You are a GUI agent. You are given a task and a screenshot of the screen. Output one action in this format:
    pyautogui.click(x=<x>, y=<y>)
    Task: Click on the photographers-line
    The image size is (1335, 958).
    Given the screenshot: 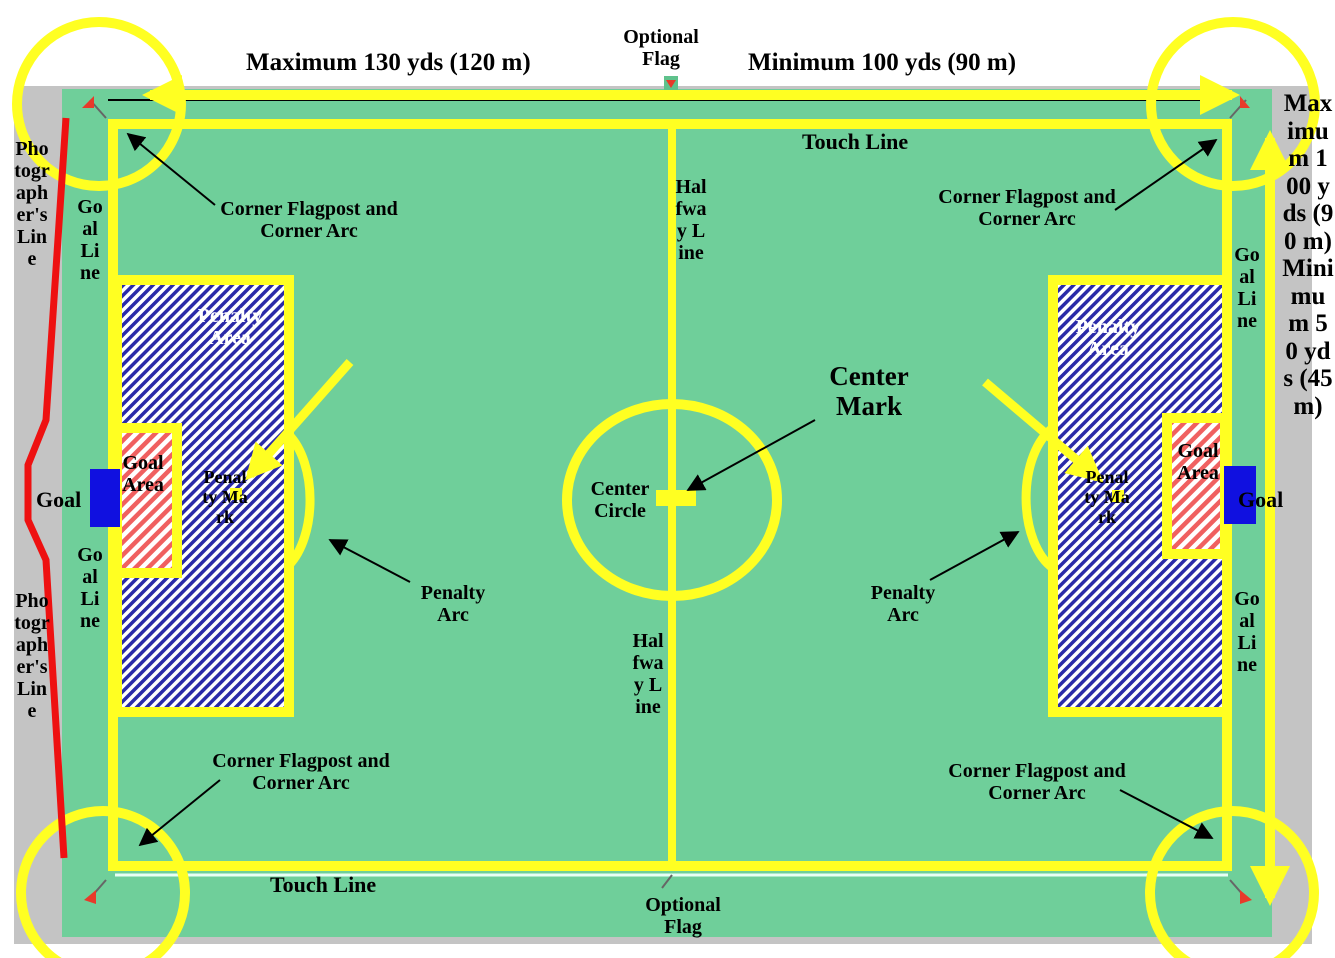 What is the action you would take?
    pyautogui.click(x=47, y=488)
    